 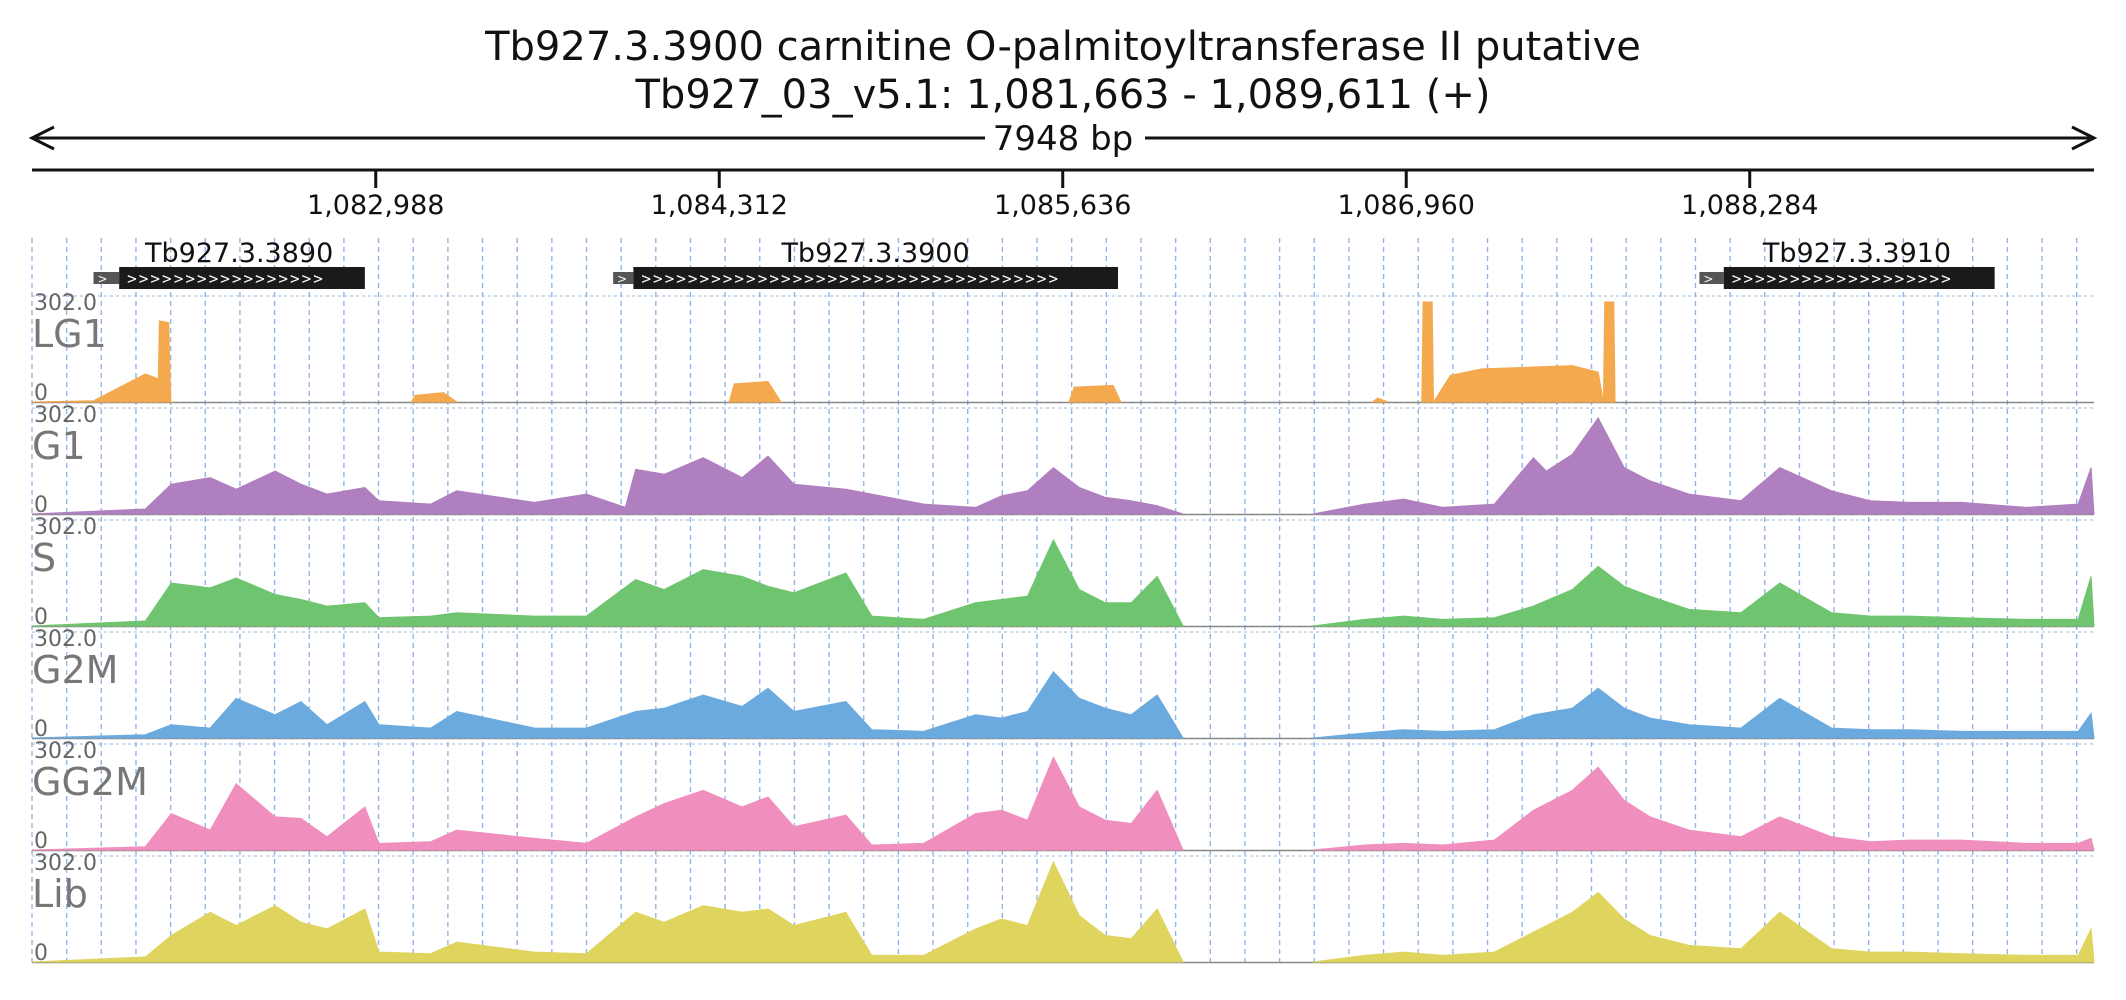 What do you see at coordinates (1842, 278) in the screenshot?
I see `strand-arrows: >>>>>>>>>>>>>>>>>>>` at bounding box center [1842, 278].